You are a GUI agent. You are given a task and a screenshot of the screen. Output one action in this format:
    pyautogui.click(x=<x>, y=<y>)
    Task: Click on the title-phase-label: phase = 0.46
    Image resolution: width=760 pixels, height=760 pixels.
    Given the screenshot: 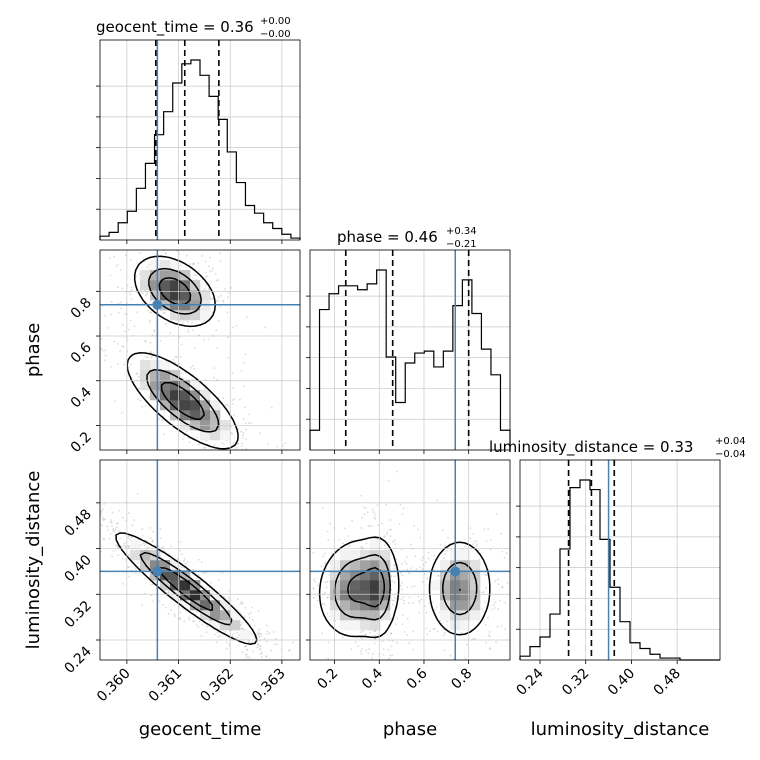 What is the action you would take?
    pyautogui.click(x=387, y=237)
    